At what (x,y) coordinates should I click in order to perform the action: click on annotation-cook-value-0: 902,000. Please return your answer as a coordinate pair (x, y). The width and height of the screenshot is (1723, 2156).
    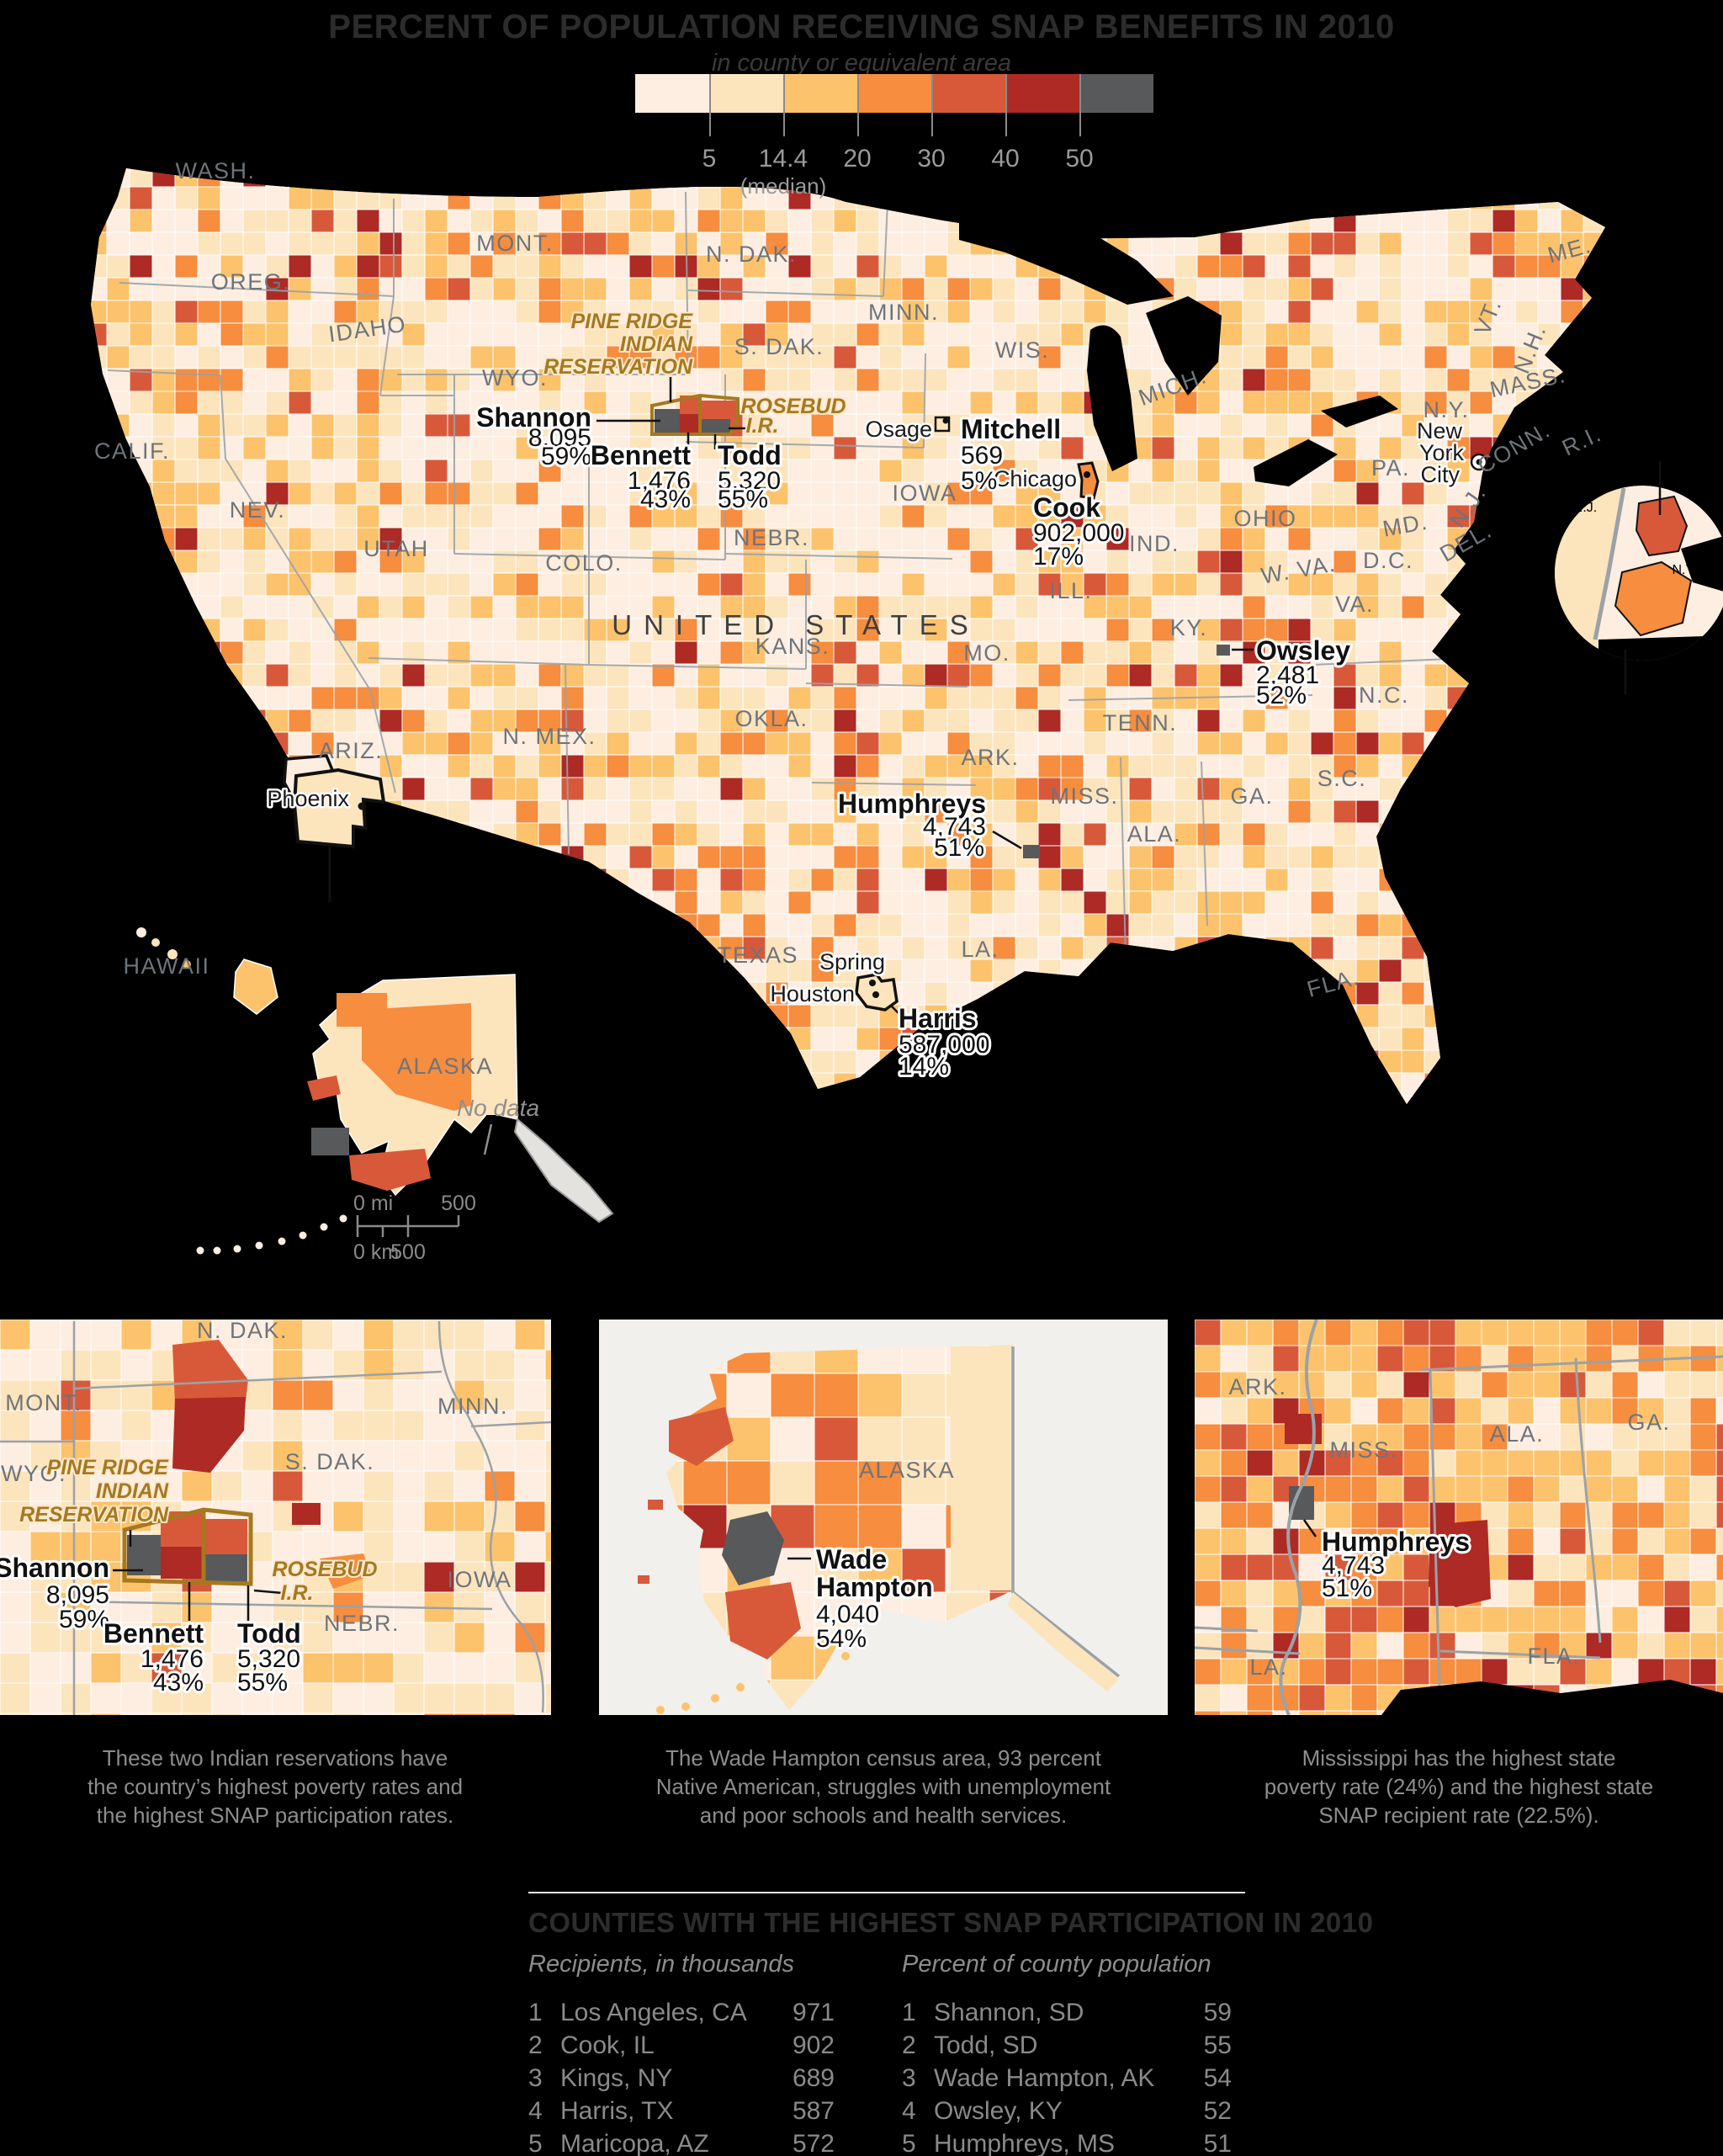
    Looking at the image, I should click on (1078, 533).